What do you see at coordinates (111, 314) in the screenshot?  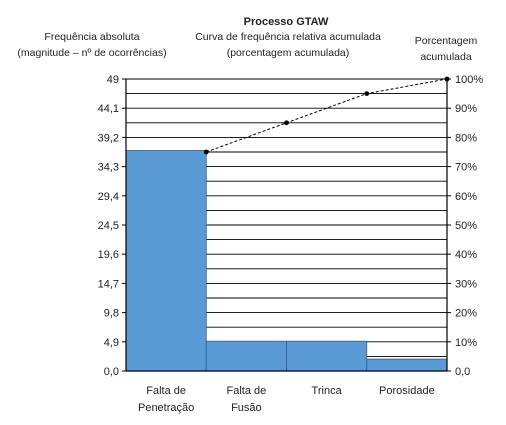 I see `y-tick-label: 9,8` at bounding box center [111, 314].